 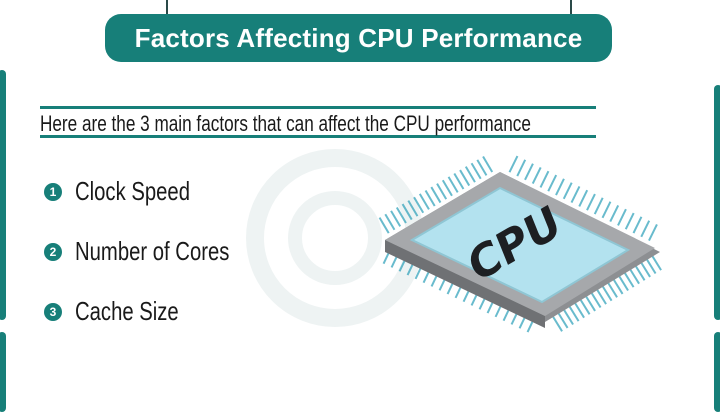 I want to click on right-accent-bar, so click(x=717, y=202).